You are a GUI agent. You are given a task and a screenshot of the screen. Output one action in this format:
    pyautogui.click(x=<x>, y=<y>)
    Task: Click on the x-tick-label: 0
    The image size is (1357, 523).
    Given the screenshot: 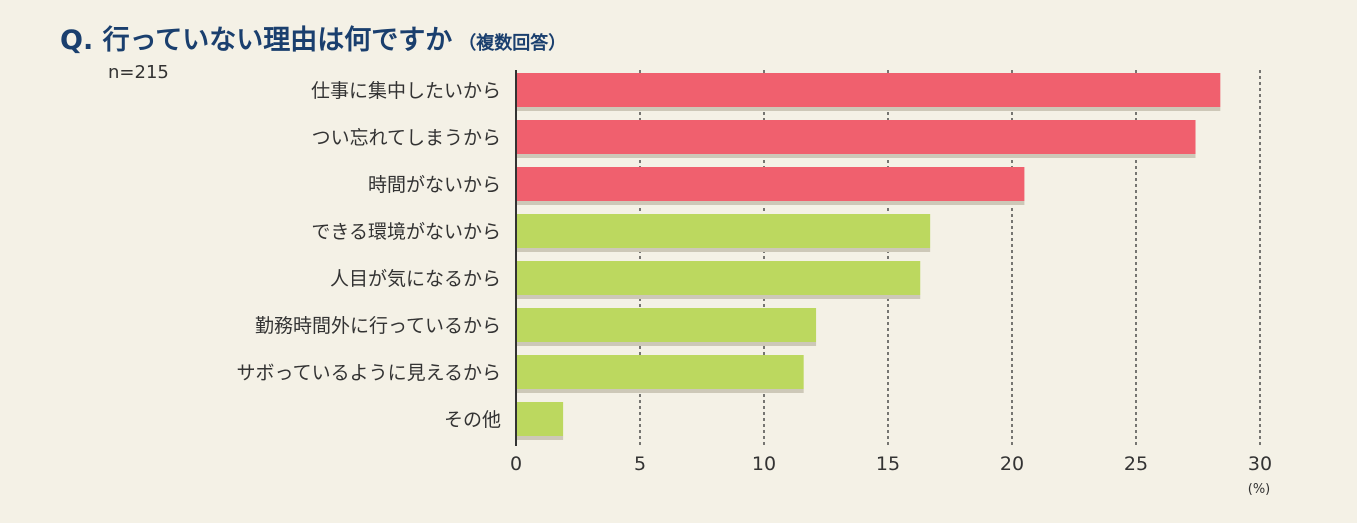 What is the action you would take?
    pyautogui.click(x=516, y=464)
    